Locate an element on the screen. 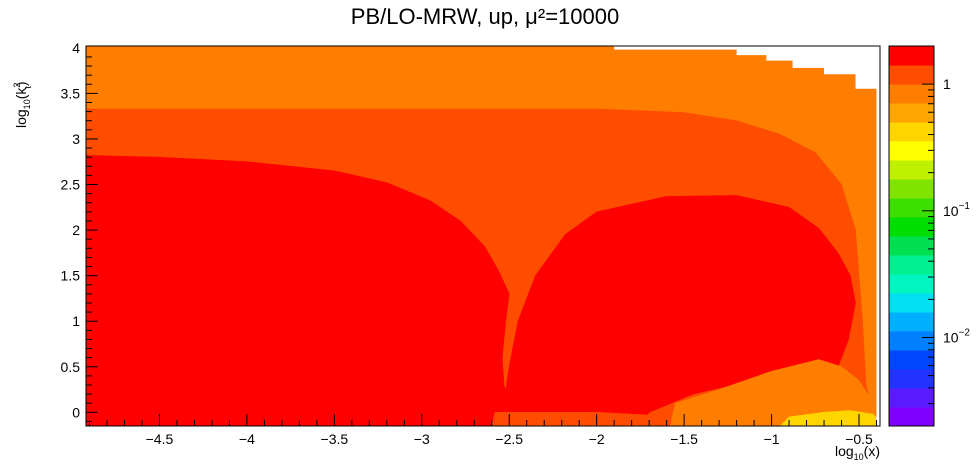 Image resolution: width=978 pixels, height=473 pixels. colorbar-frame is located at coordinates (911, 236).